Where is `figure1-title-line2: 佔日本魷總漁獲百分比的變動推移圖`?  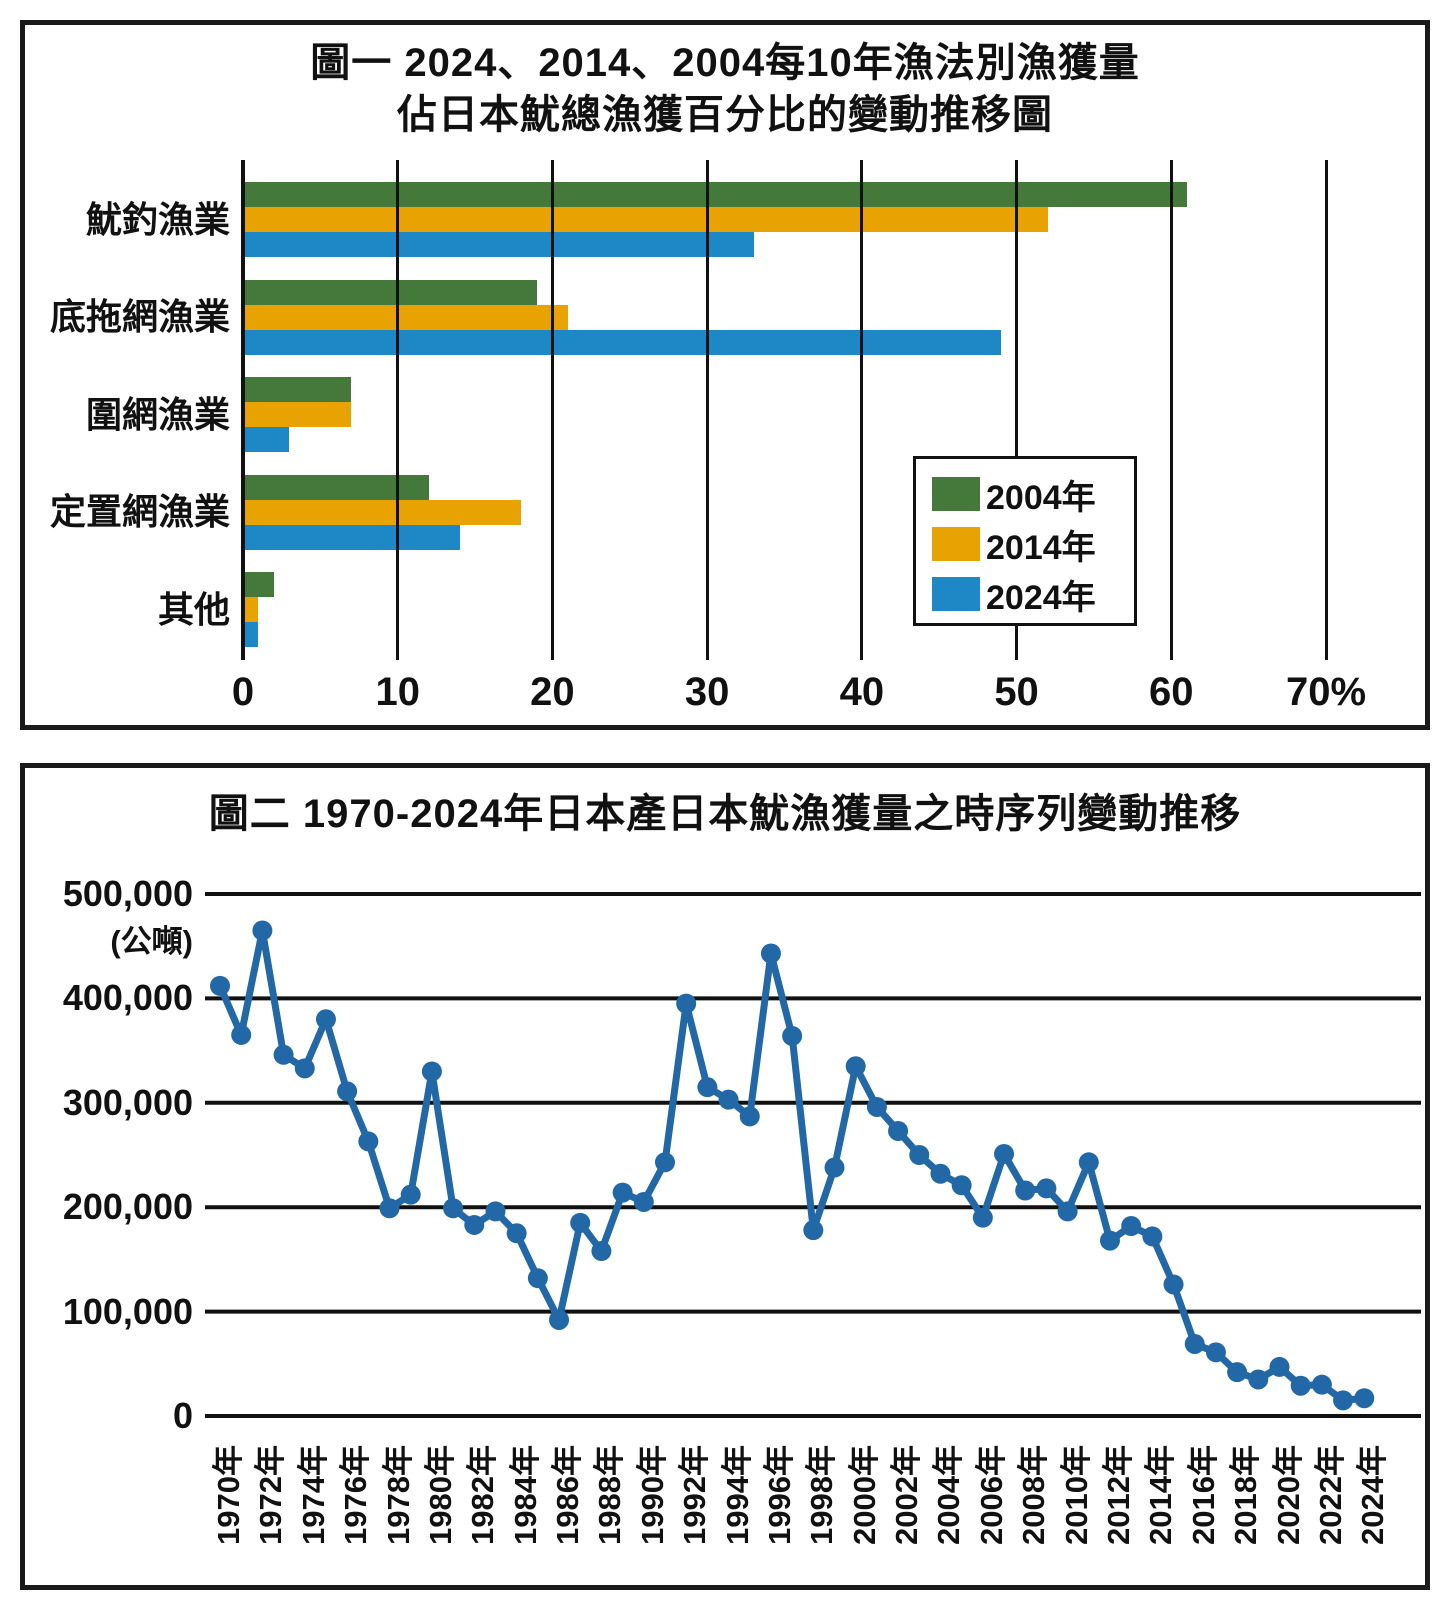
figure1-title-line2: 佔日本魷總漁獲百分比的變動推移圖 is located at coordinates (725, 115).